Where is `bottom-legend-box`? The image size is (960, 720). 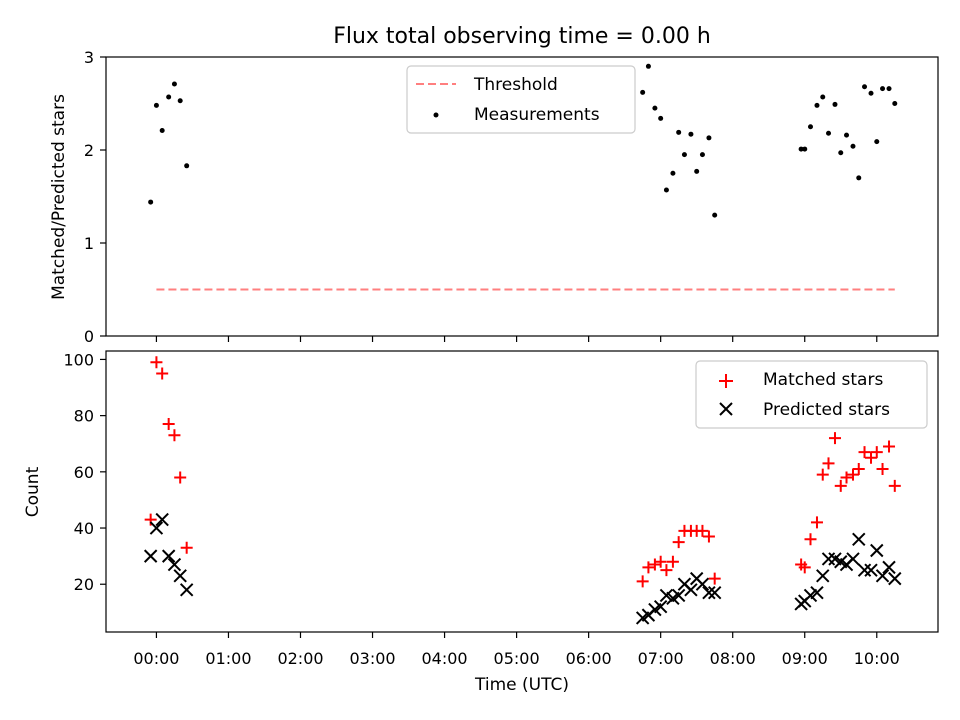
bottom-legend-box is located at coordinates (811, 394).